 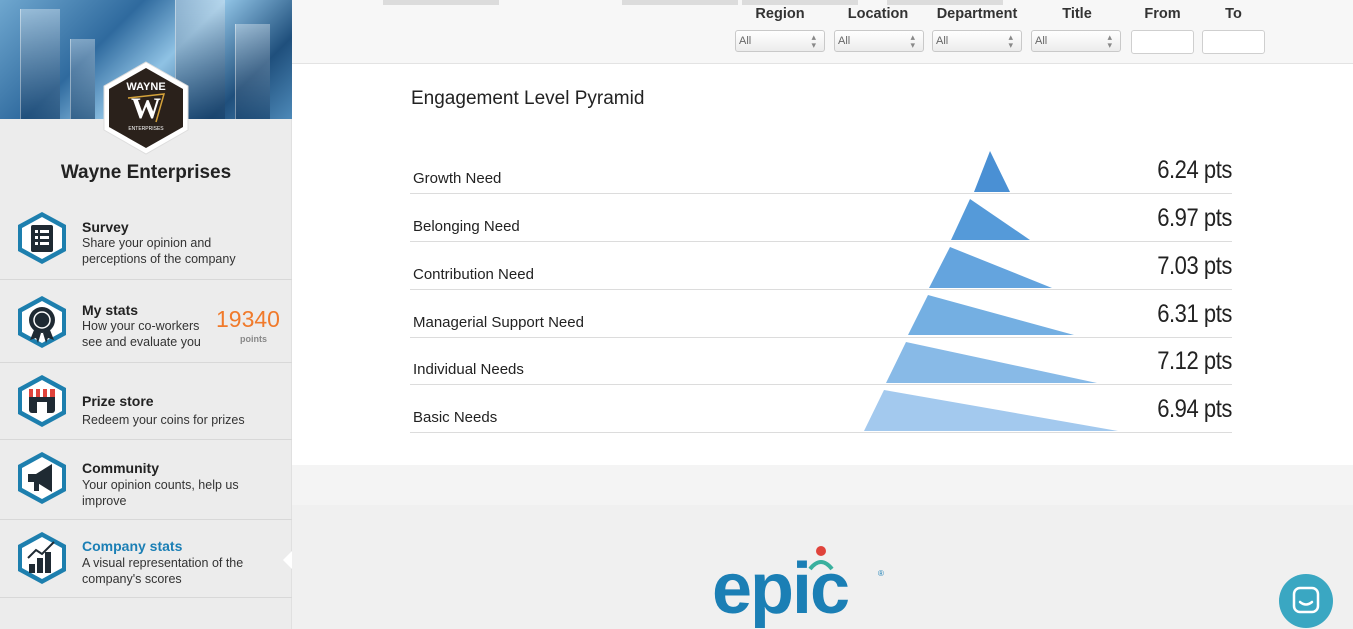 I want to click on to-label: To, so click(x=1233, y=14).